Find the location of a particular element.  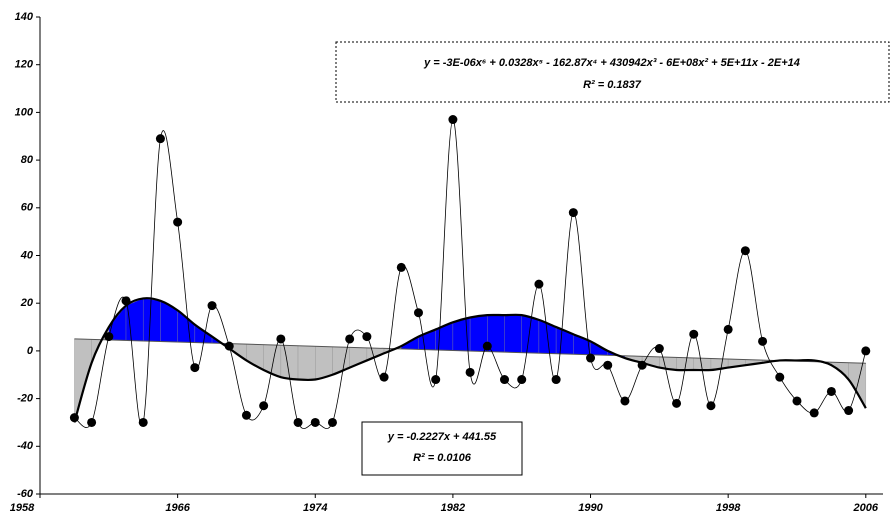

x-tick-label: 2006 is located at coordinates (866, 508).